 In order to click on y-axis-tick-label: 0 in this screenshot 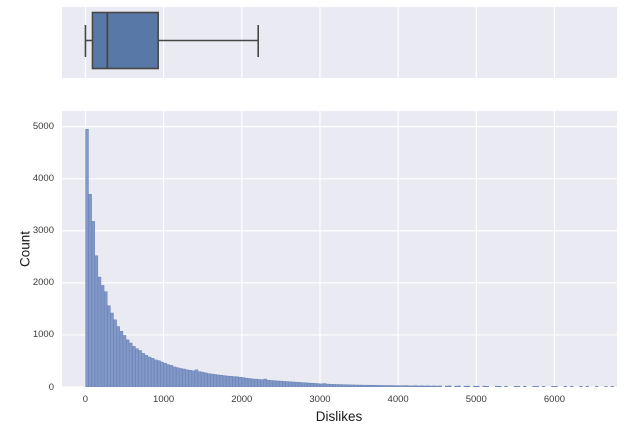, I will do `click(51, 387)`.